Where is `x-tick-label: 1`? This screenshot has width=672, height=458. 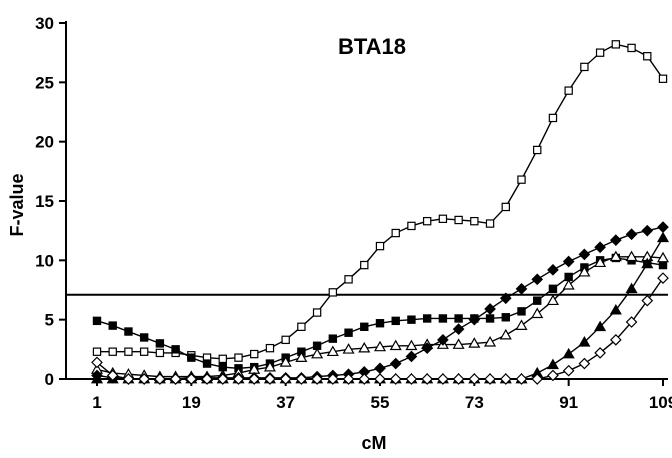
x-tick-label: 1 is located at coordinates (96, 402).